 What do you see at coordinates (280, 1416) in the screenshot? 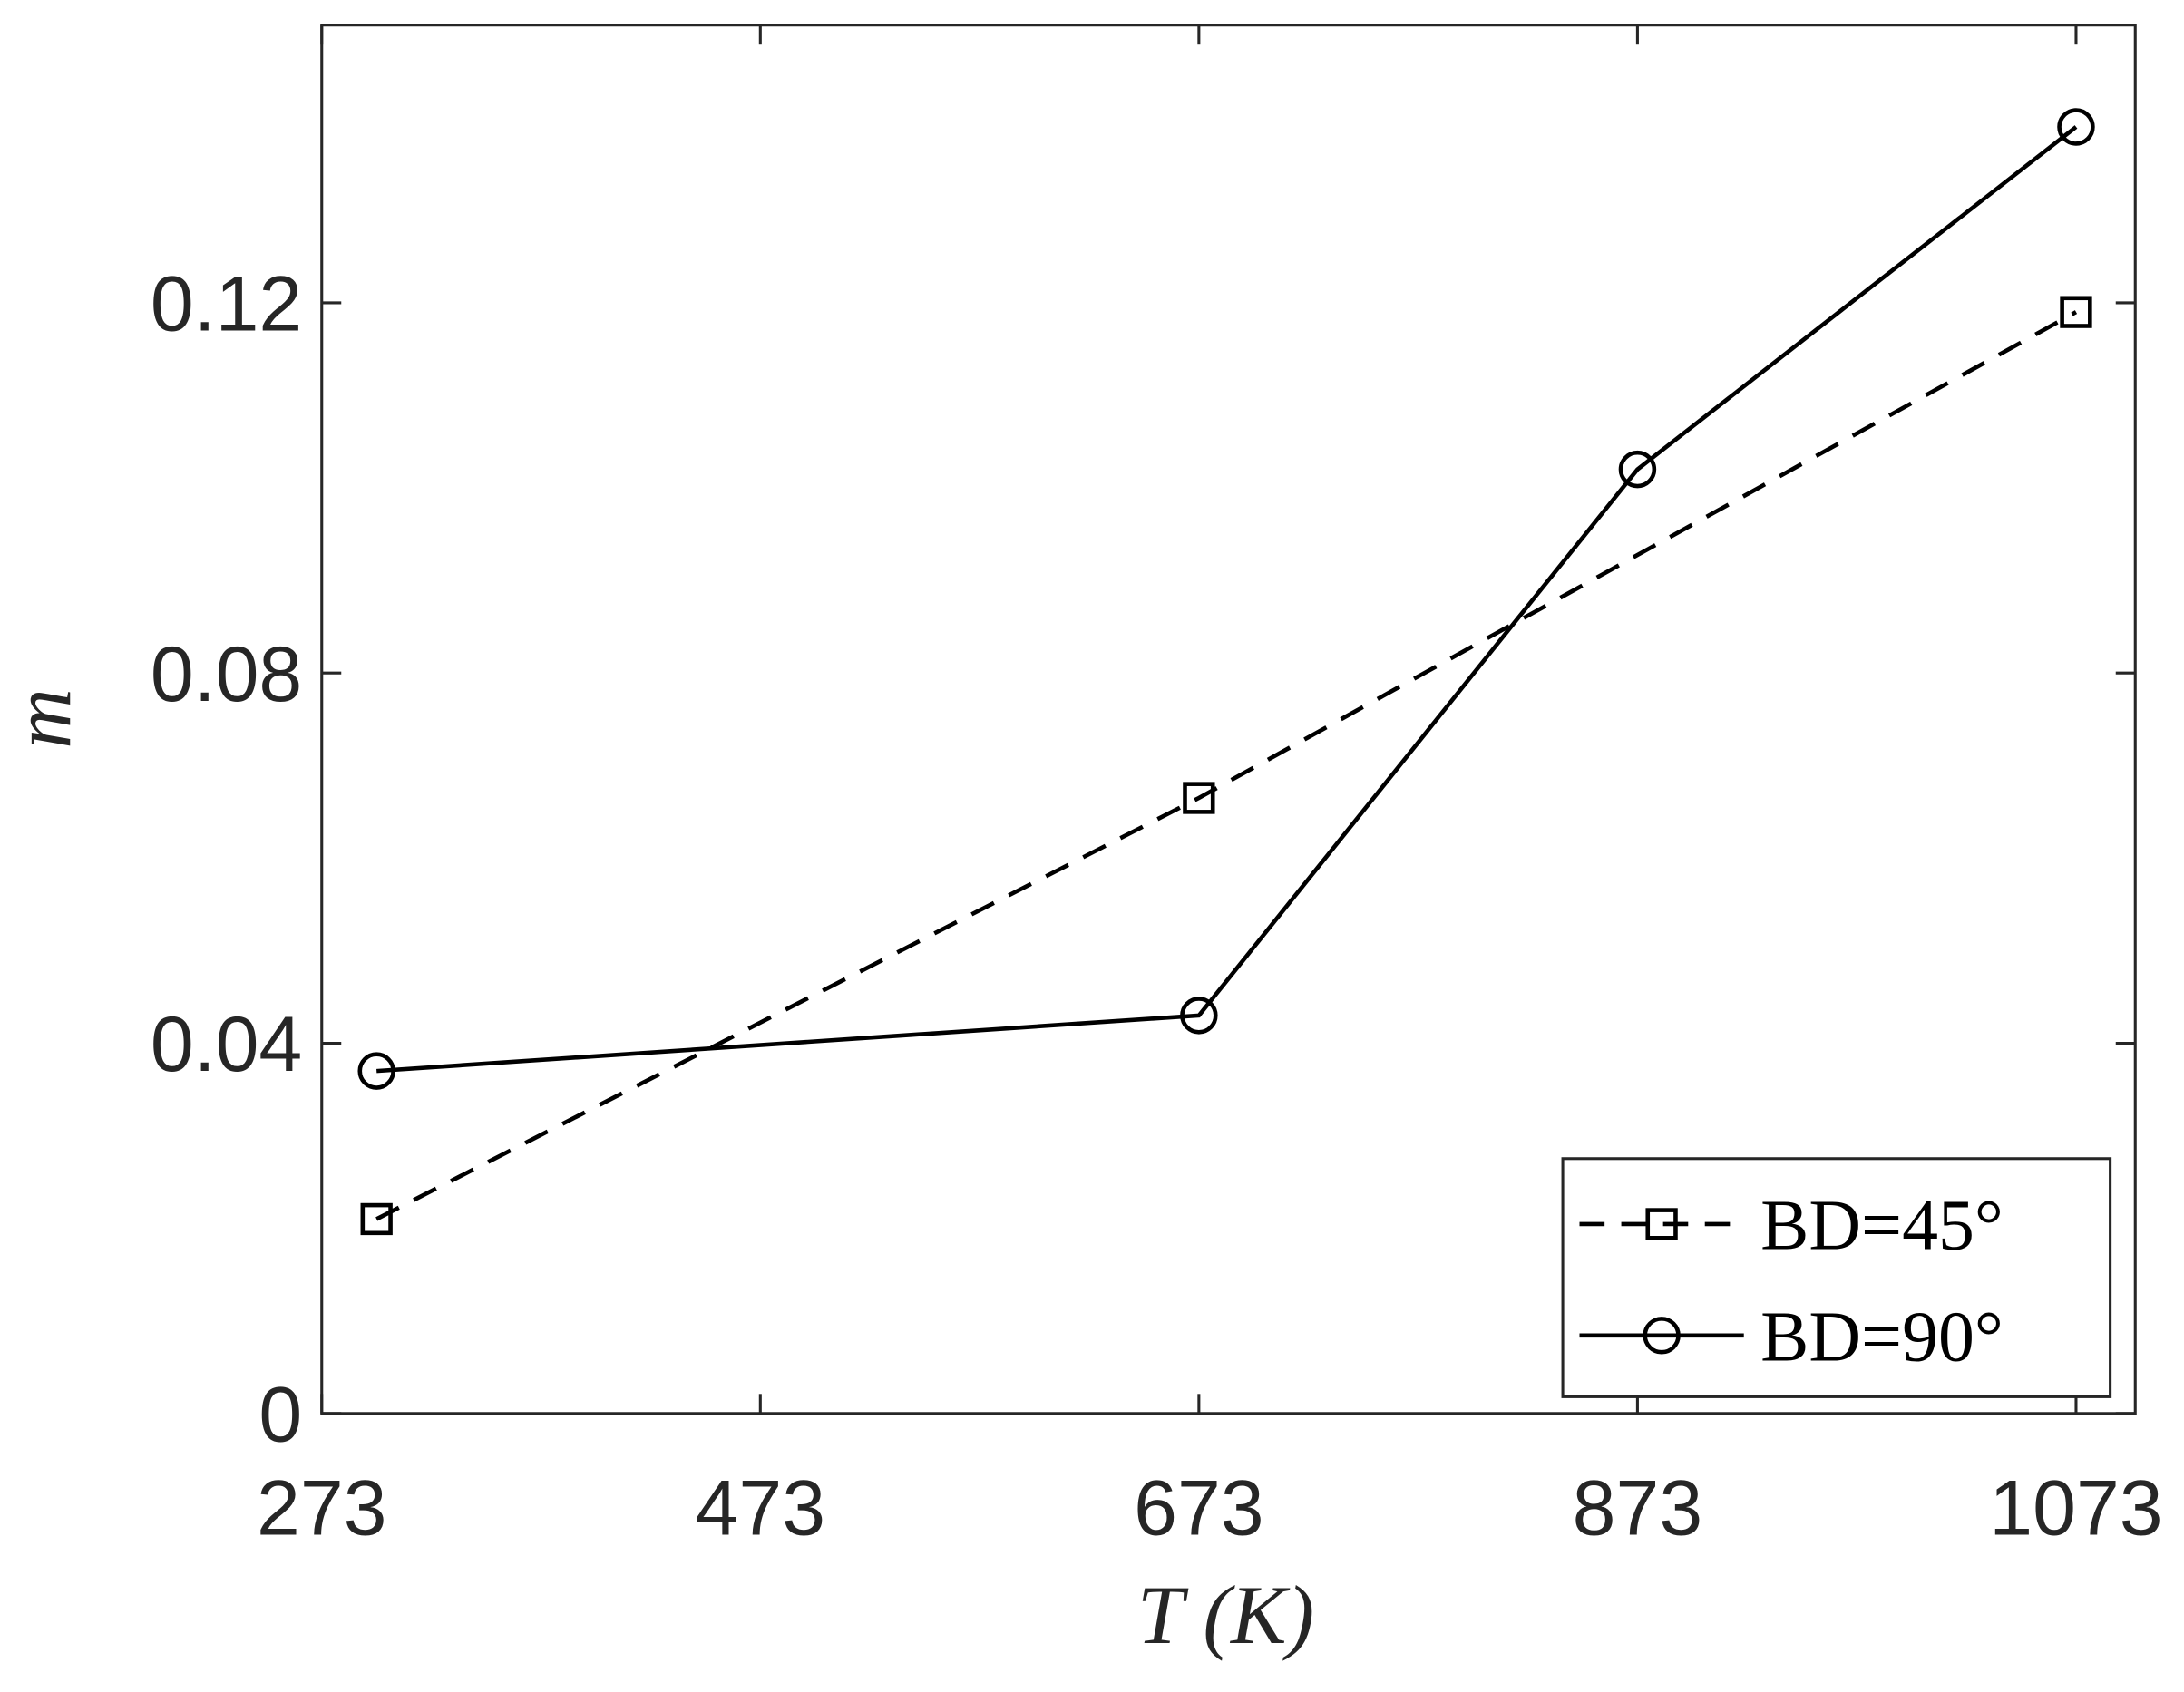
I see `y-tick-label: 0` at bounding box center [280, 1416].